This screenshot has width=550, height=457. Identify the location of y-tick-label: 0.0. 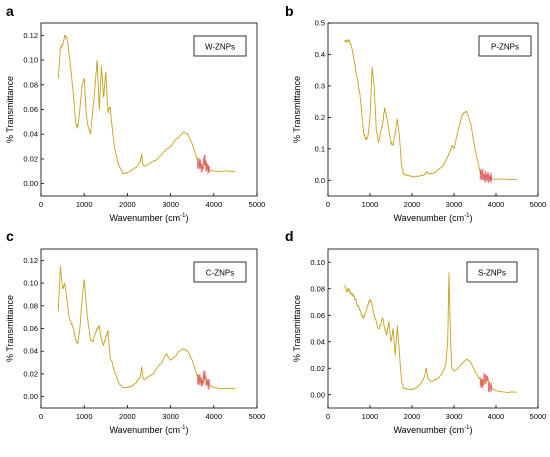
(320, 180).